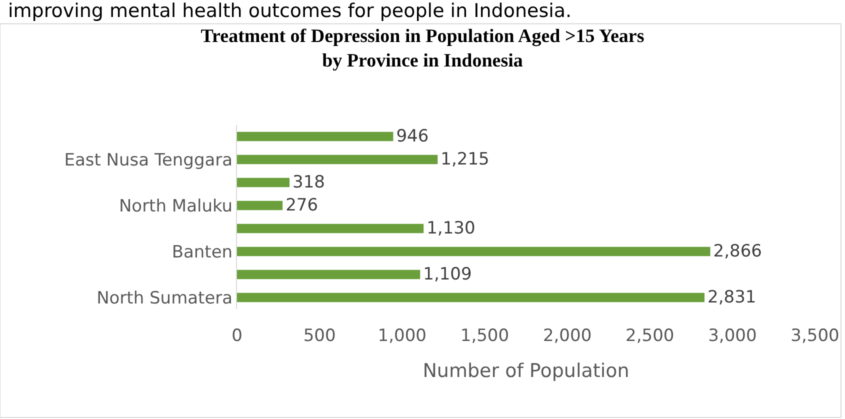 The image size is (845, 419). Describe the element at coordinates (412, 136) in the screenshot. I see `data-label: 946` at that location.